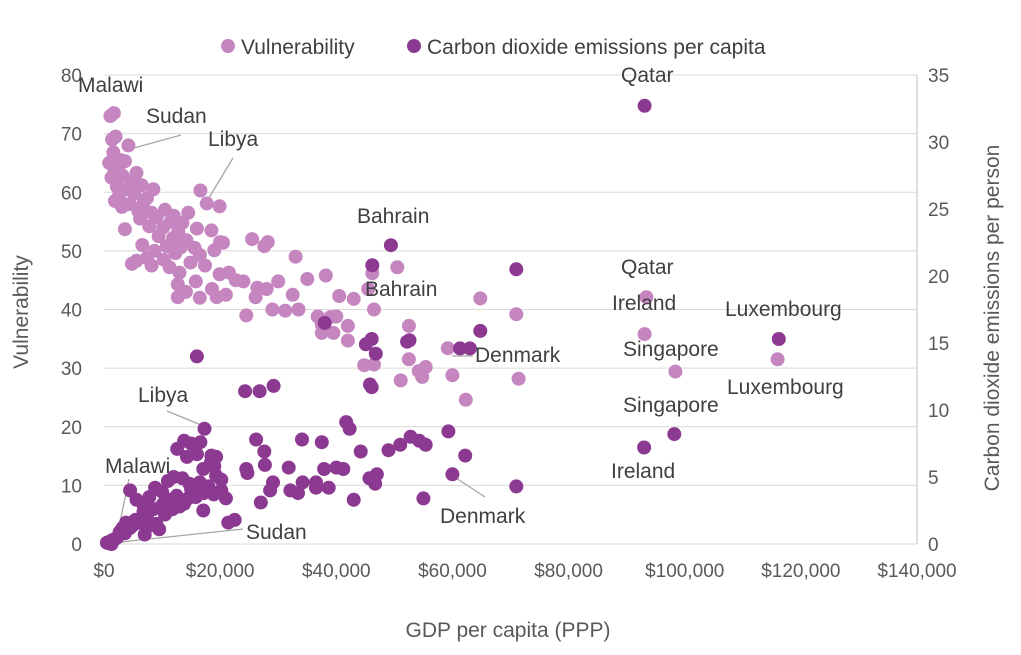 This screenshot has width=1021, height=655. I want to click on annotation-luxembourg-low: Luxembourg, so click(785, 387).